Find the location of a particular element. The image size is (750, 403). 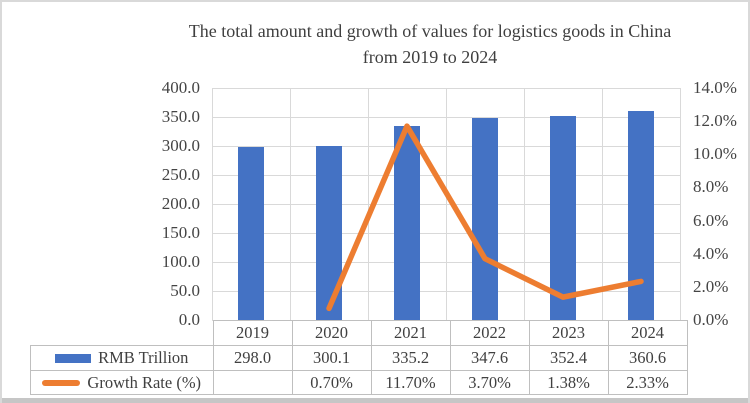

value-cell: 11.70% is located at coordinates (410, 382).